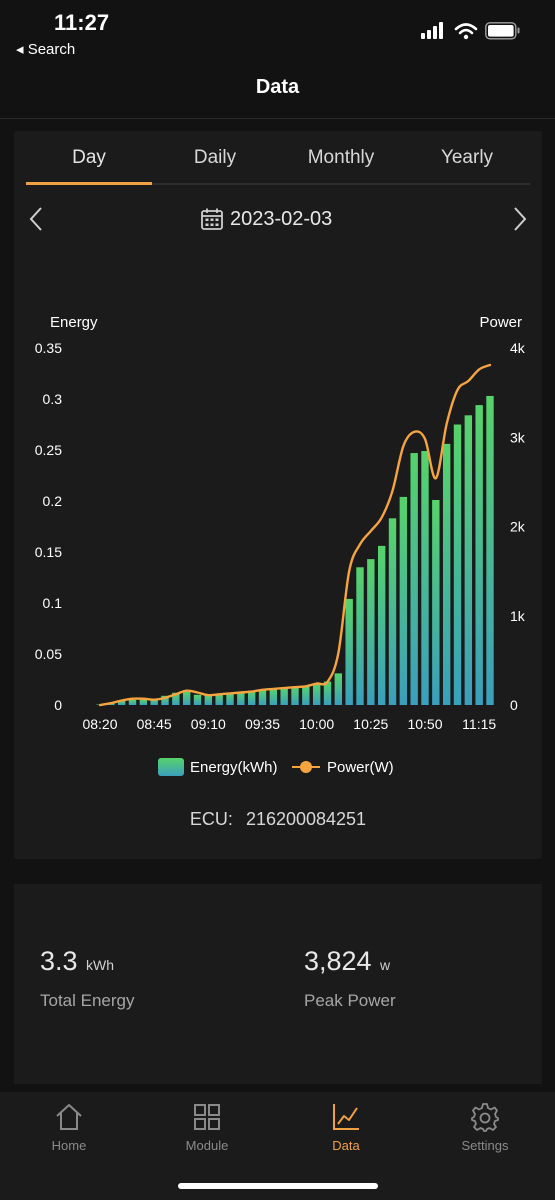 This screenshot has width=555, height=1200. I want to click on active-tab-indicator, so click(89, 183).